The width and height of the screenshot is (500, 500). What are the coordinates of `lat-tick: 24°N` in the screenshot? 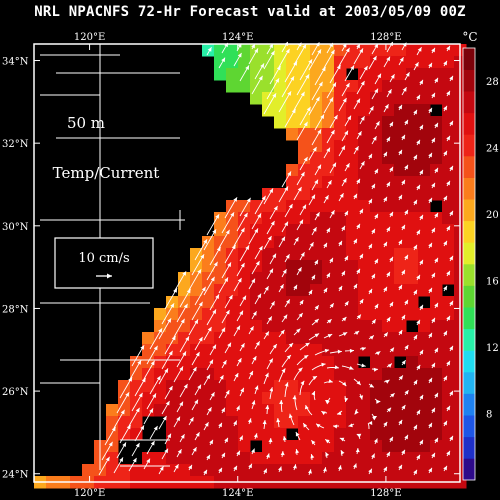 It's located at (15, 475).